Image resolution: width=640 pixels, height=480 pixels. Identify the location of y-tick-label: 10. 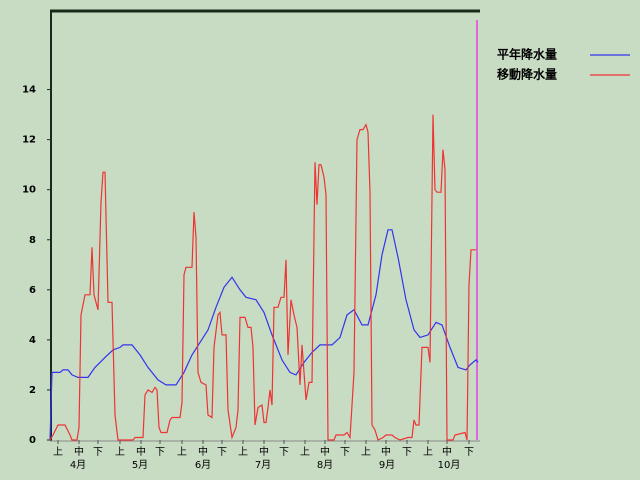
(29, 190).